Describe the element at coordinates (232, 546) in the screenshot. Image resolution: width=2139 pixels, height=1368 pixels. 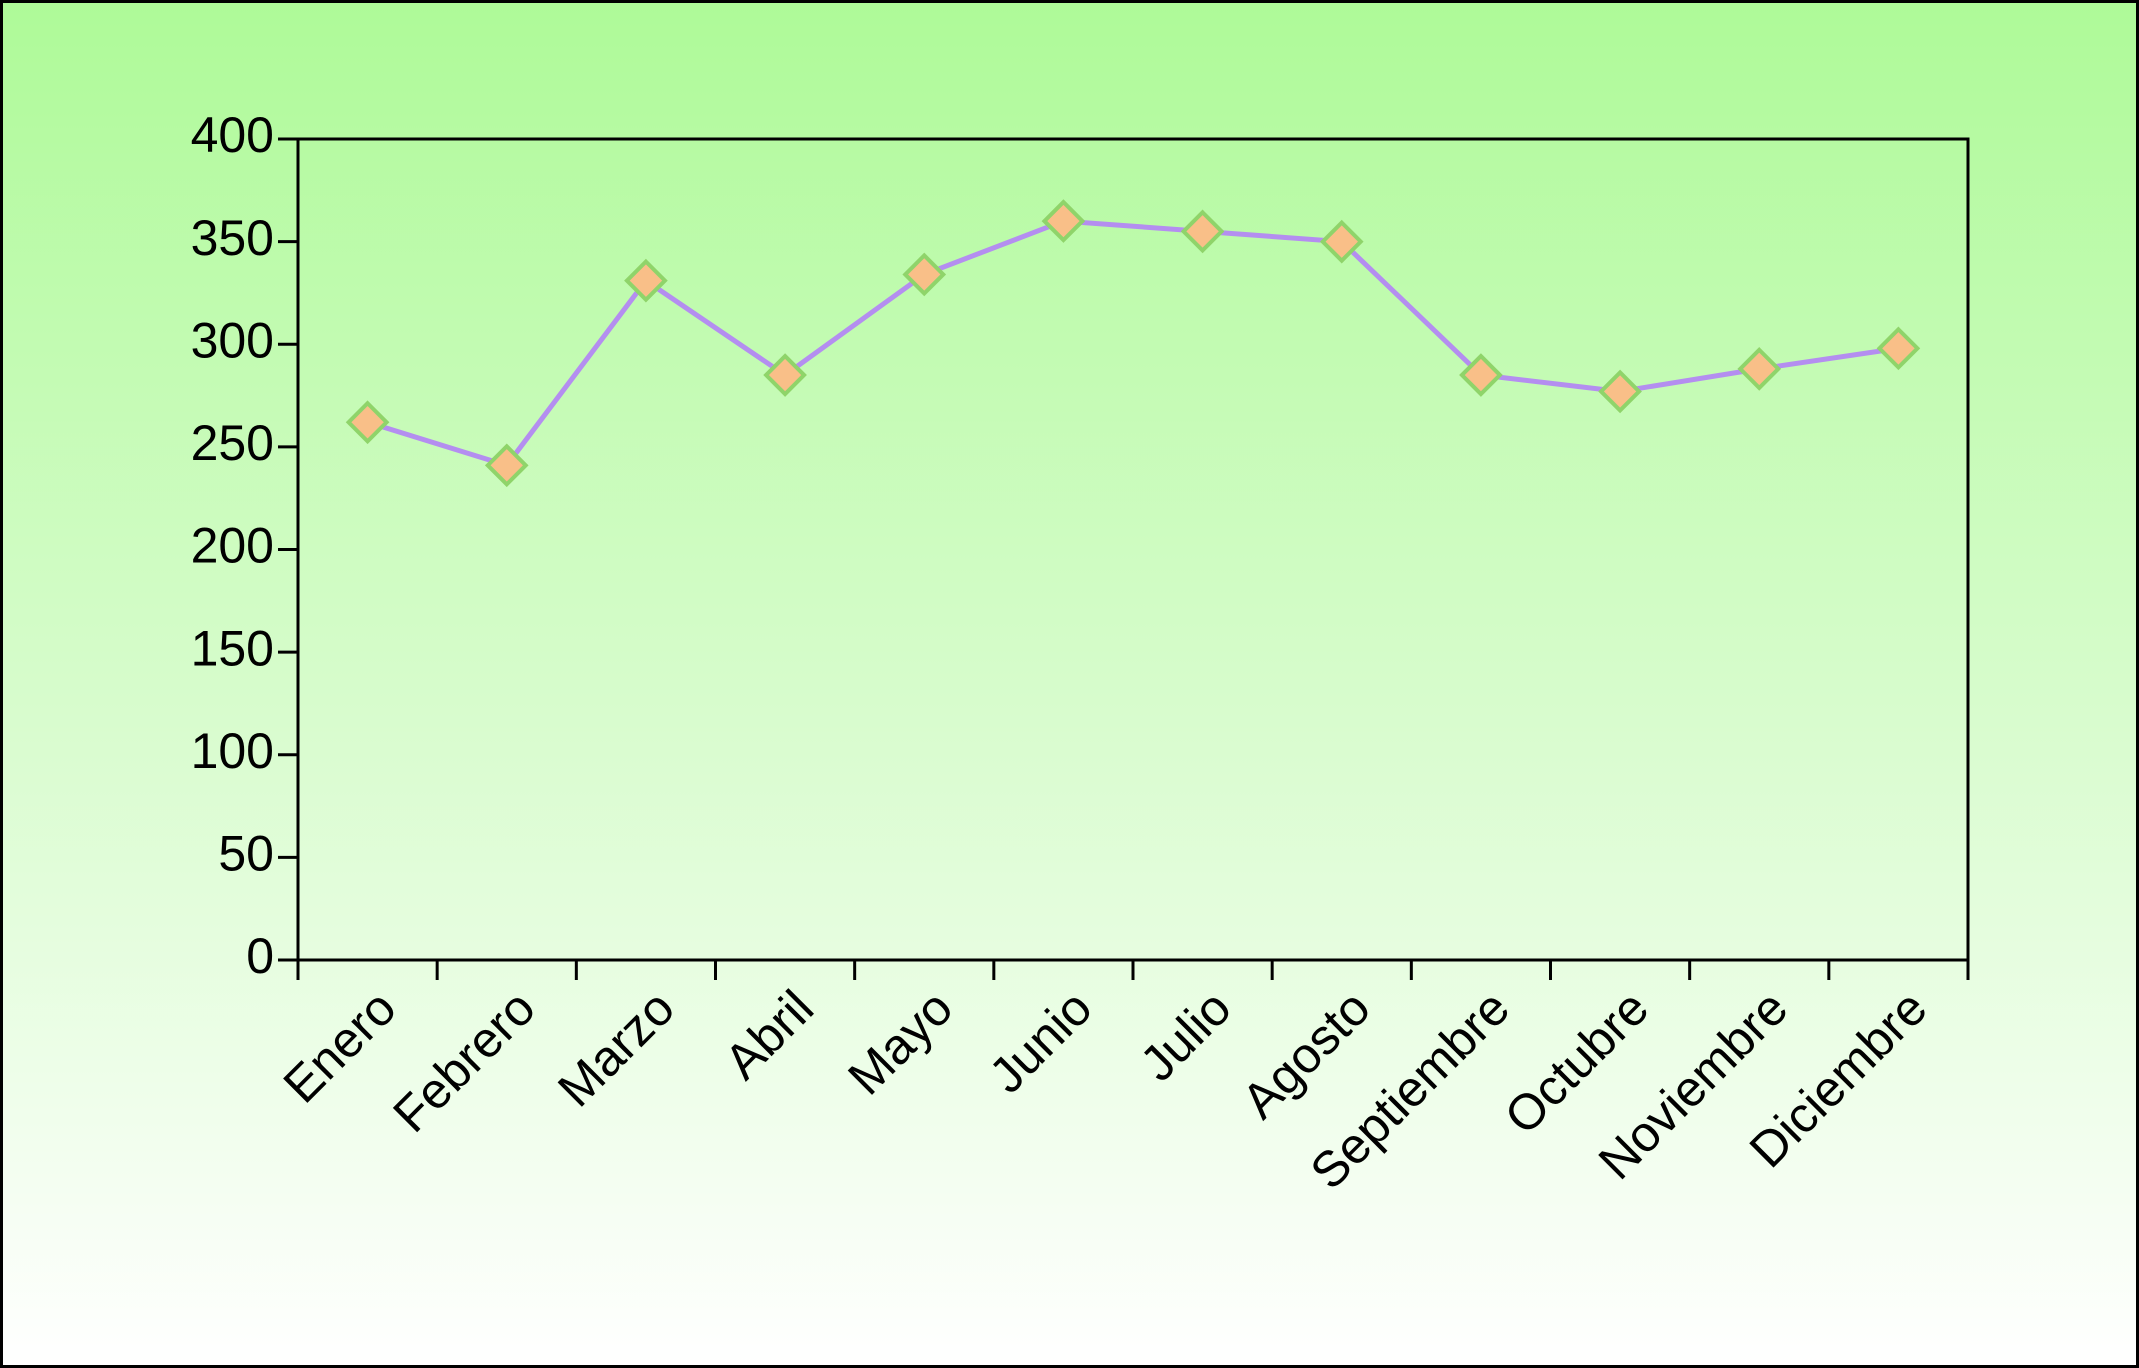
I see `y-tick-label: 200` at that location.